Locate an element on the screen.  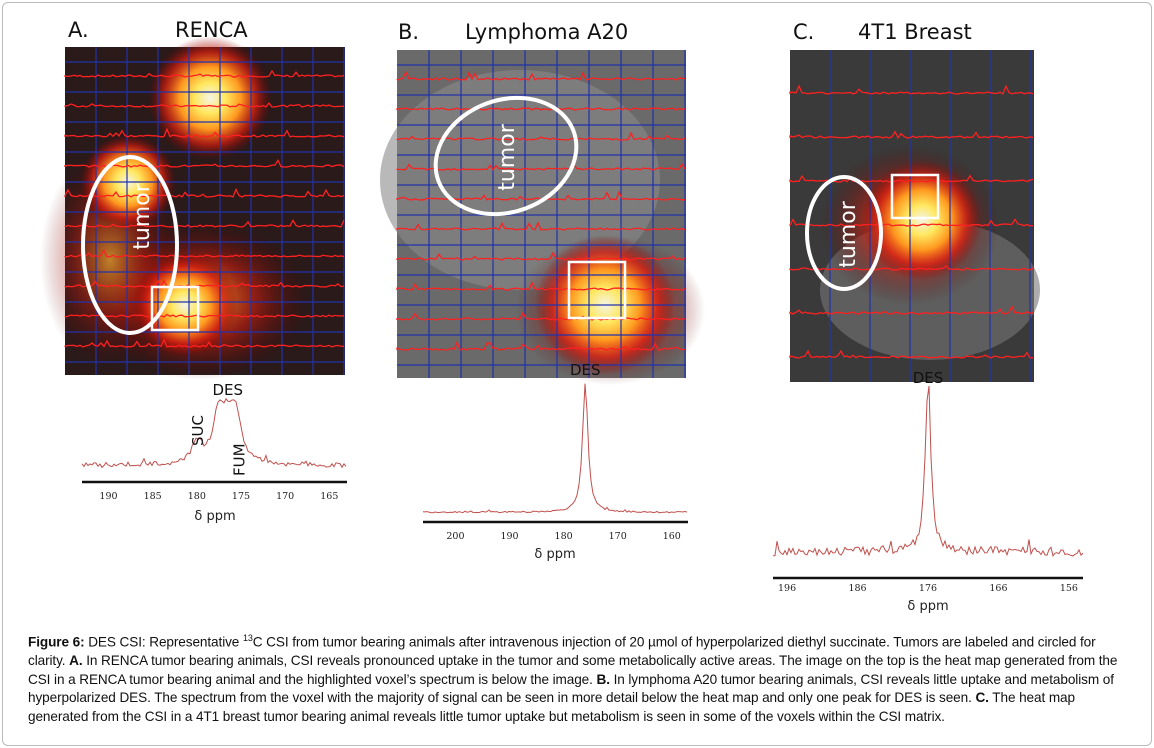
panel-b-heatmap is located at coordinates (542, 217).